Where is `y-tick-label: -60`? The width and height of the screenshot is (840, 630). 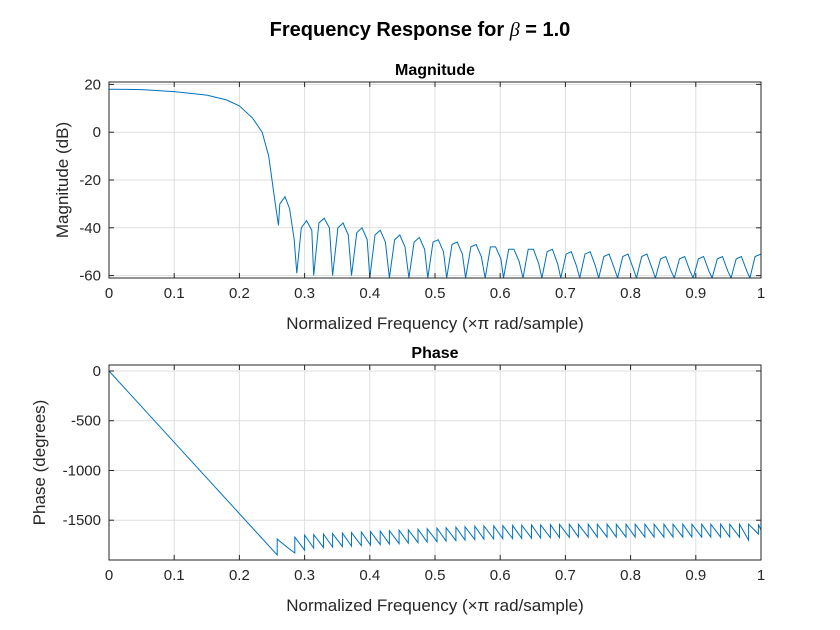 y-tick-label: -60 is located at coordinates (90, 276).